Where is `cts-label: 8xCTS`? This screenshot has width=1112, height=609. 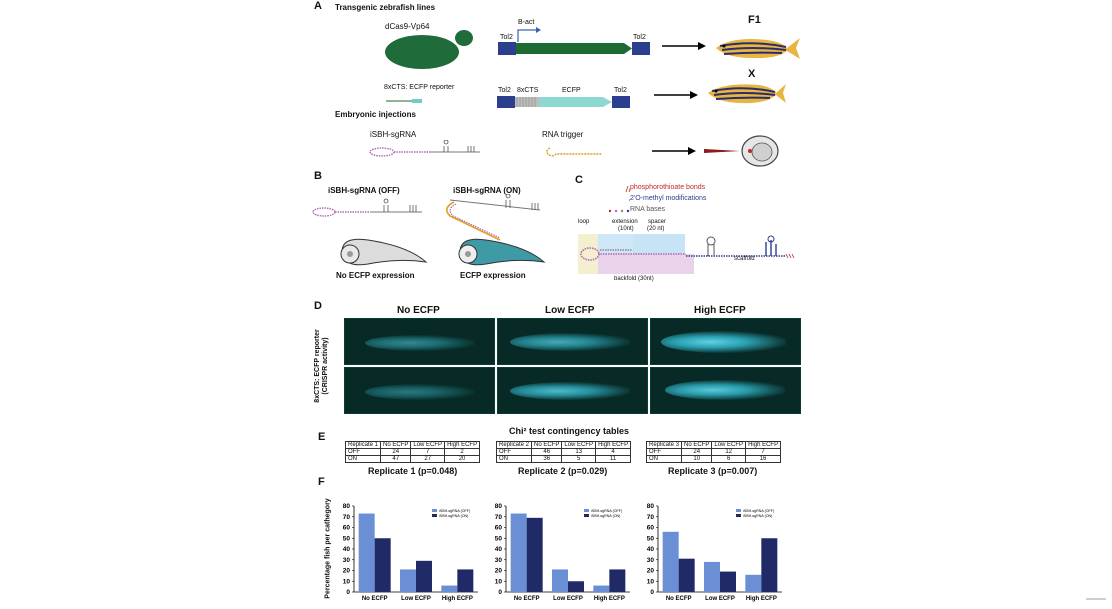 cts-label: 8xCTS is located at coordinates (528, 90).